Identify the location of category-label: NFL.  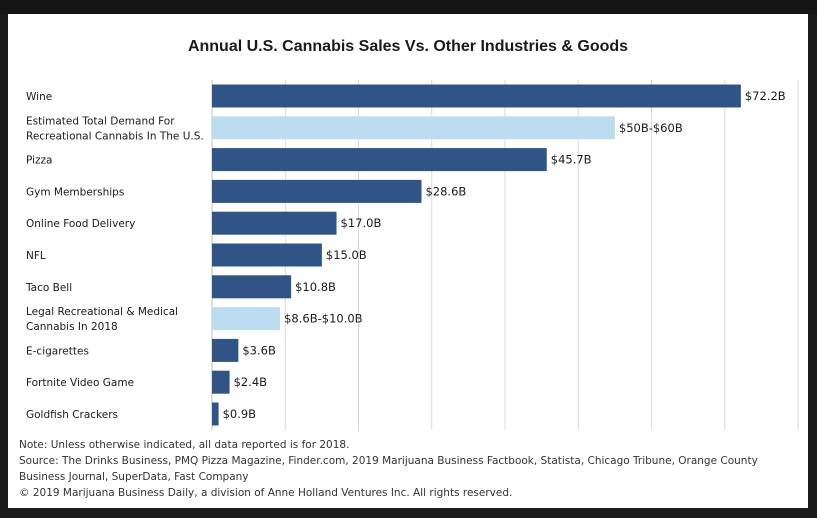
(36, 256).